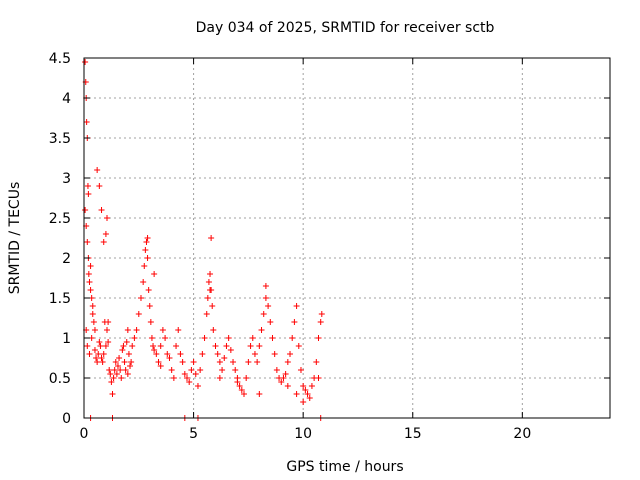  I want to click on y-tick-label: 0.5, so click(60, 379).